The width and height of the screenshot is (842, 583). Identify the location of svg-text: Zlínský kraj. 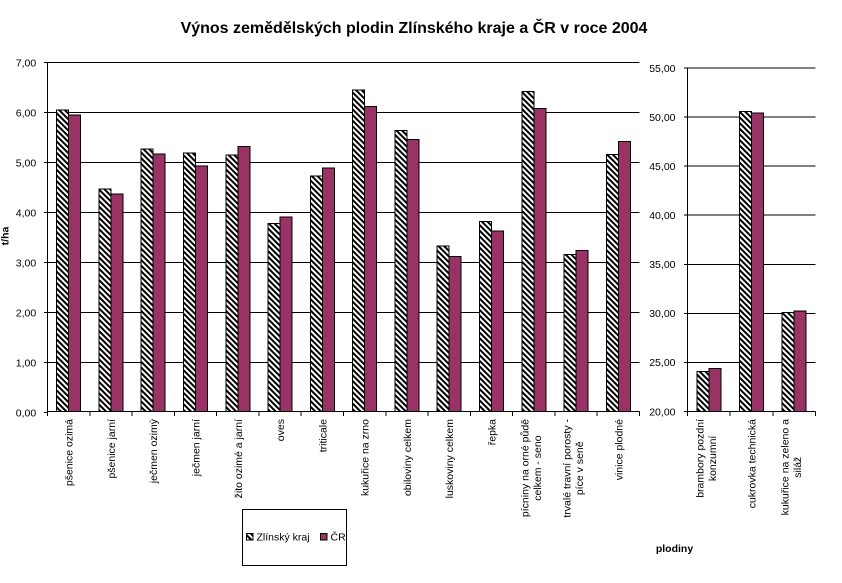
(283, 538).